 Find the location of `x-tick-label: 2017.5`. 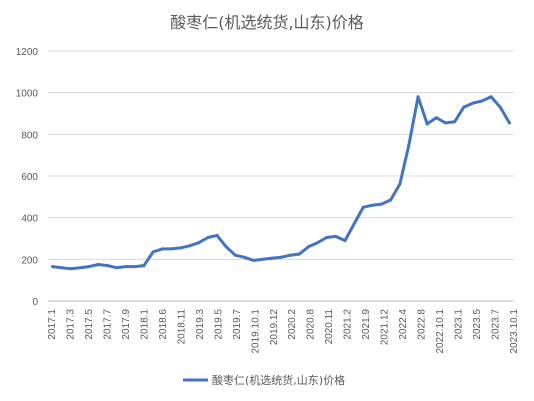

x-tick-label: 2017.5 is located at coordinates (89, 324).